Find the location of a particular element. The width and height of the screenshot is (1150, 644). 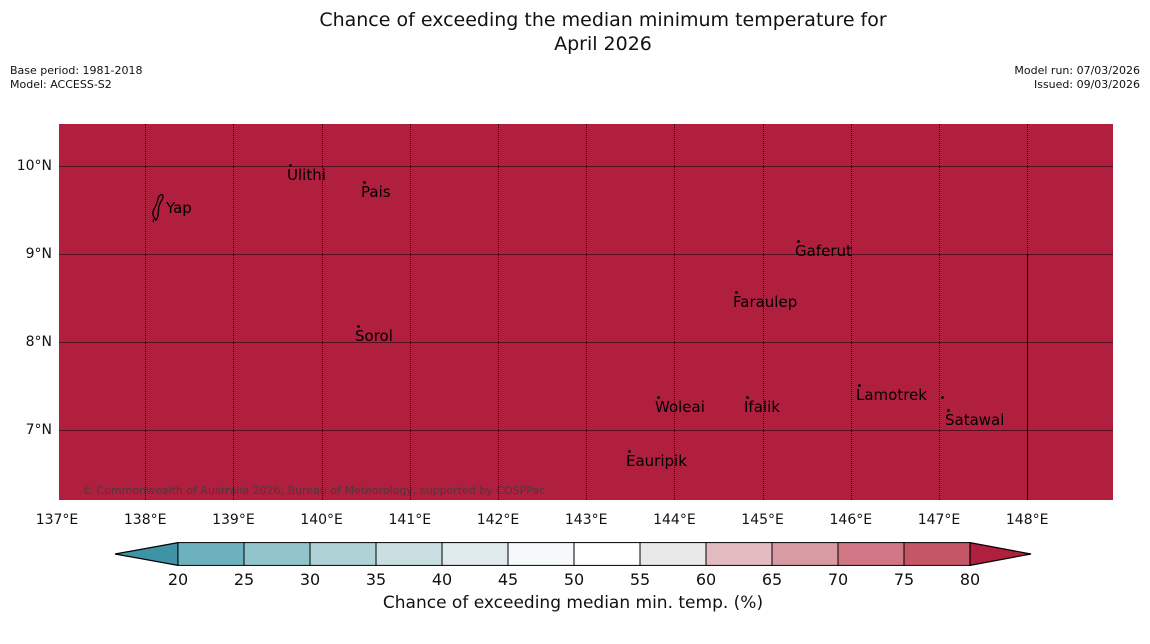

place-label-eauripik: Eauripik is located at coordinates (656, 461).